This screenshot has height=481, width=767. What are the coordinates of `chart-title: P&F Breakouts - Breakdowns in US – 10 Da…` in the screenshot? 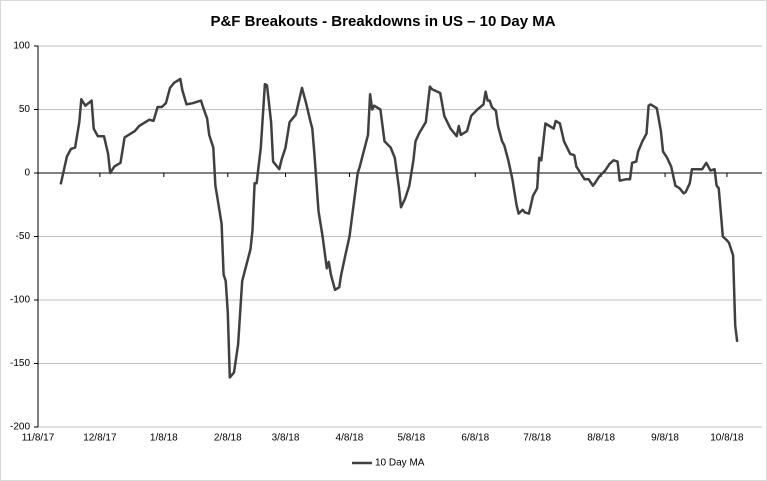 It's located at (382, 21).